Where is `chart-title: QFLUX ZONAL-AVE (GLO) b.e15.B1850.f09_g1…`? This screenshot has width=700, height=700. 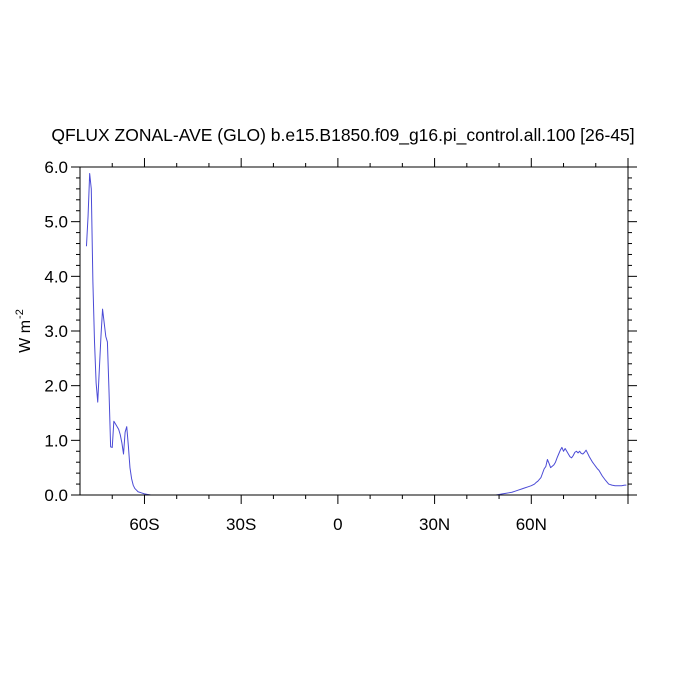
chart-title: QFLUX ZONAL-AVE (GLO) b.e15.B1850.f09_g1… is located at coordinates (342, 135).